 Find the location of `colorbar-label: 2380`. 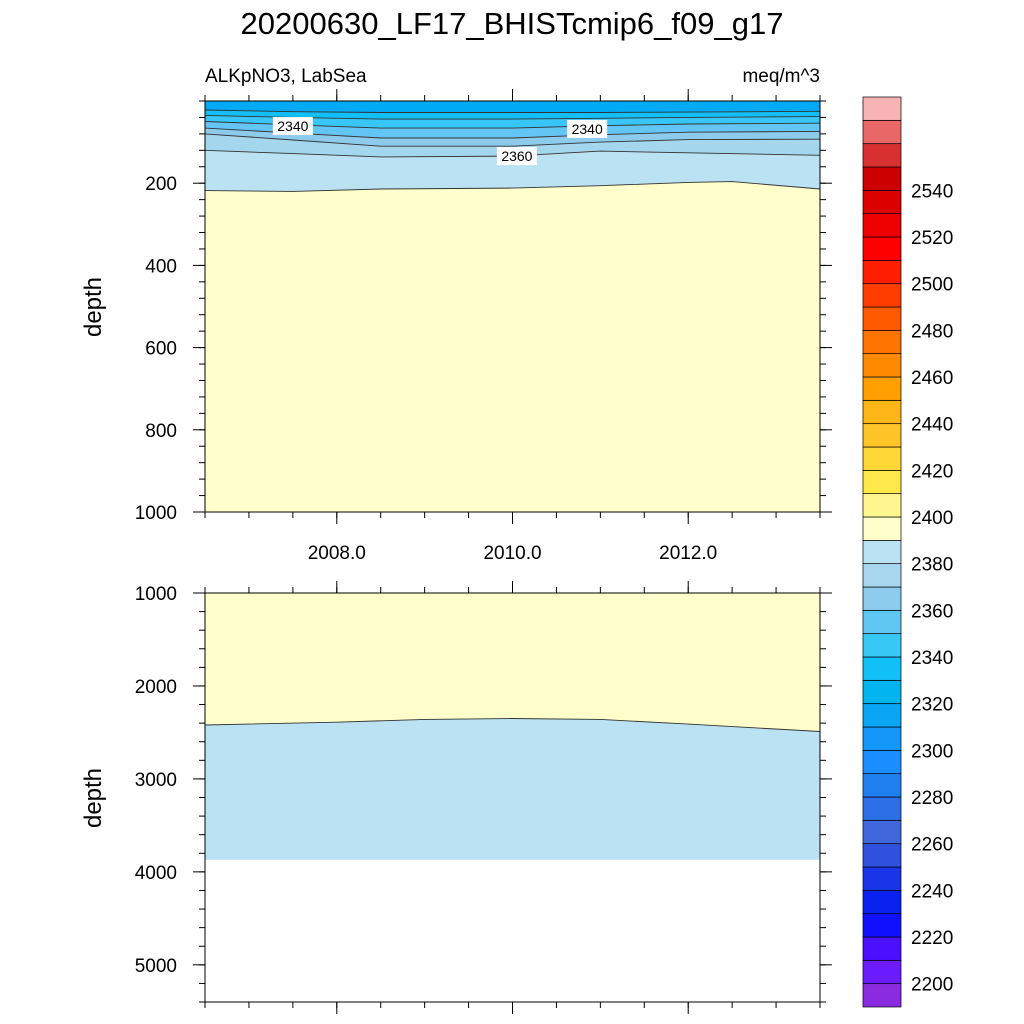

colorbar-label: 2380 is located at coordinates (932, 565).